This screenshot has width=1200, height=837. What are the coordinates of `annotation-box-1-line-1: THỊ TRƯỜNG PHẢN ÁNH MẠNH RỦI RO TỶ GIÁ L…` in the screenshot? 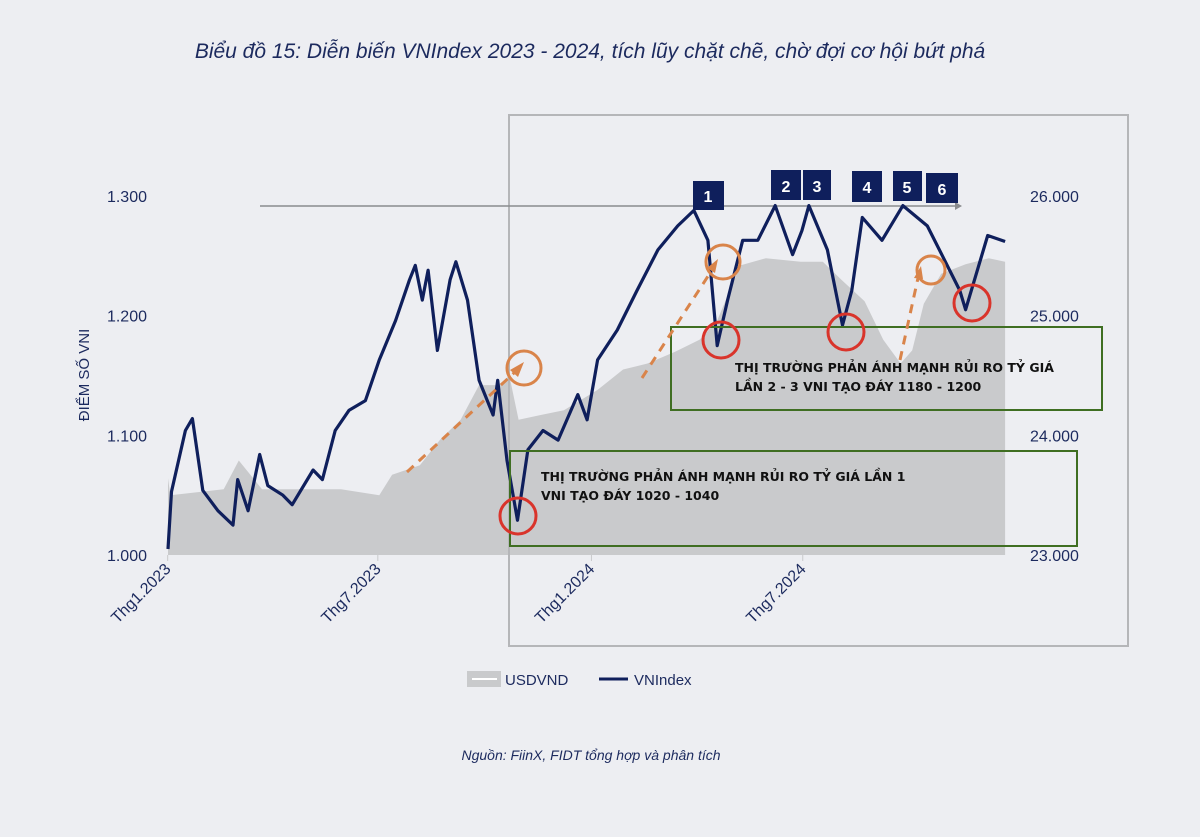 It's located at (723, 475).